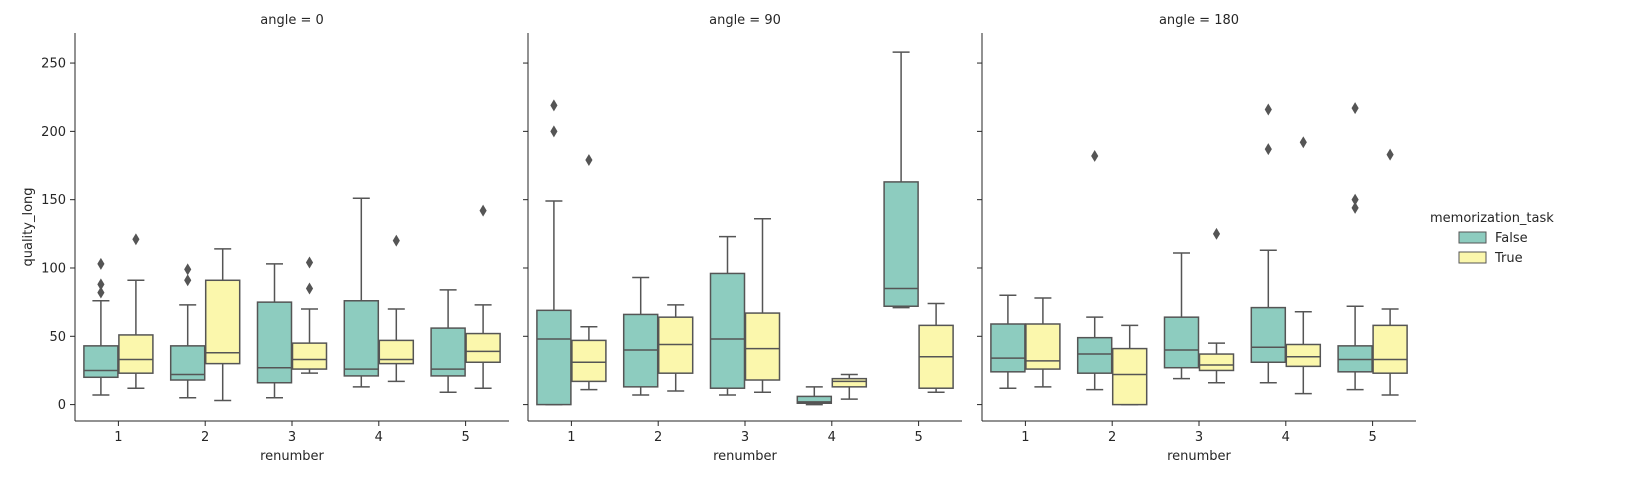 This screenshot has height=504, width=1643. What do you see at coordinates (28, 226) in the screenshot?
I see `y-axis-label: quality_long` at bounding box center [28, 226].